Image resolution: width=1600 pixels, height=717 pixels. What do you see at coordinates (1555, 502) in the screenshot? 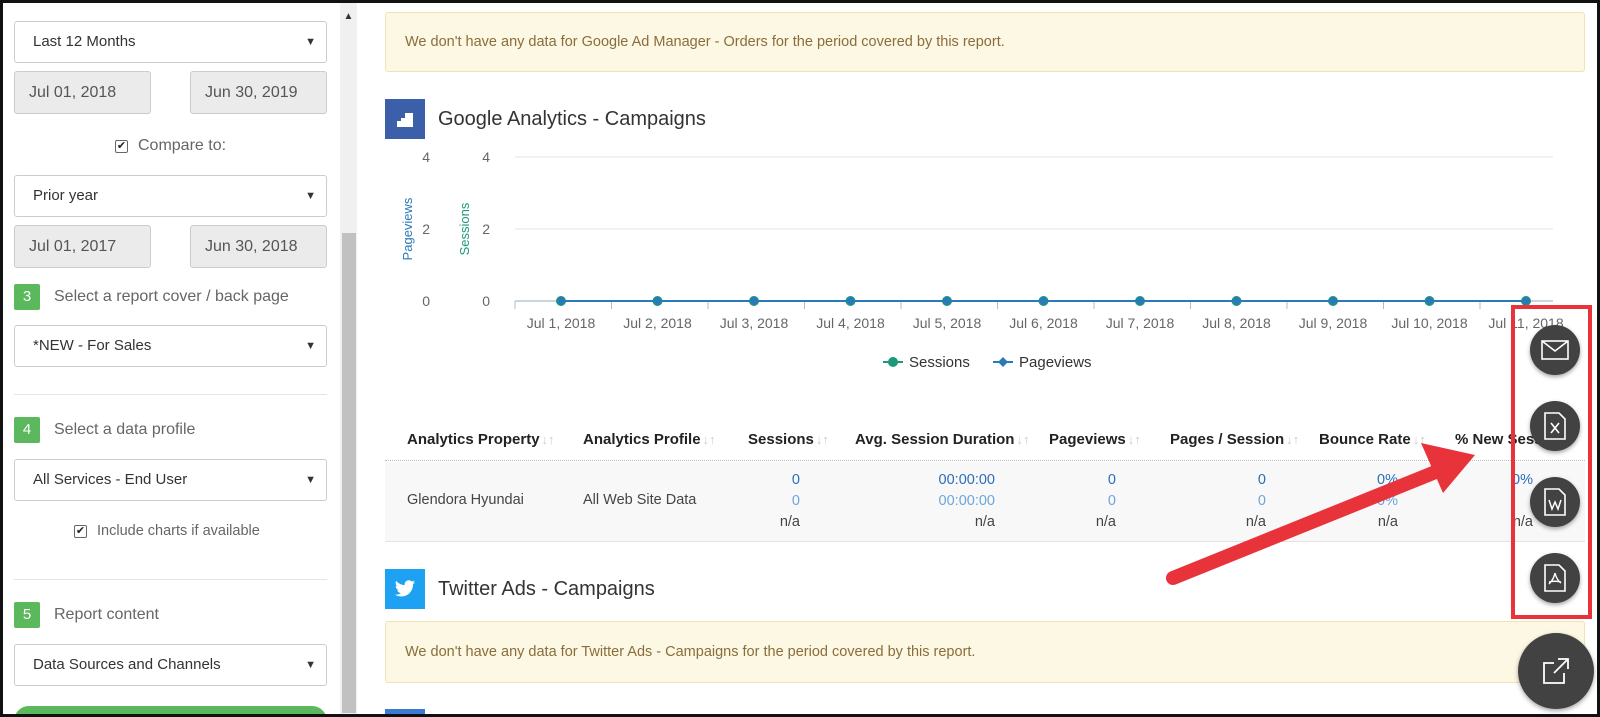
I see `export-word-button` at bounding box center [1555, 502].